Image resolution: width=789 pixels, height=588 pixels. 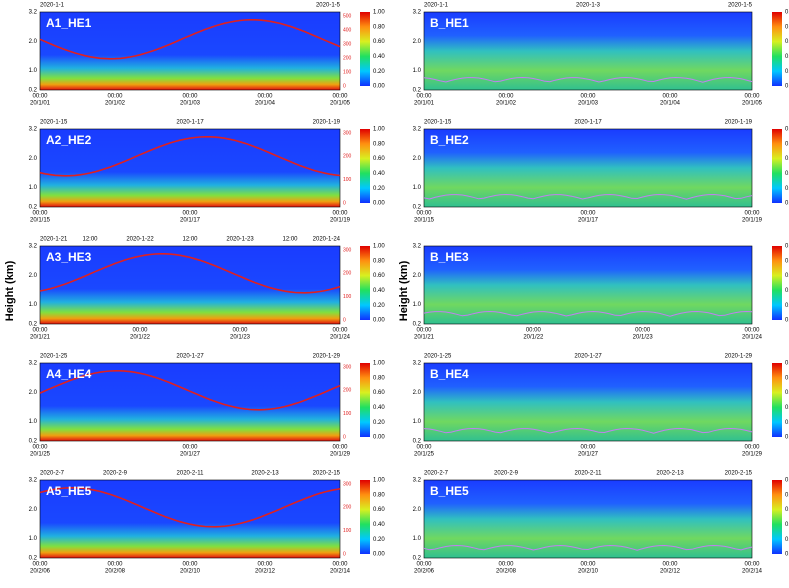 What do you see at coordinates (327, 357) in the screenshot?
I see `top-date: 2020-1-29` at bounding box center [327, 357].